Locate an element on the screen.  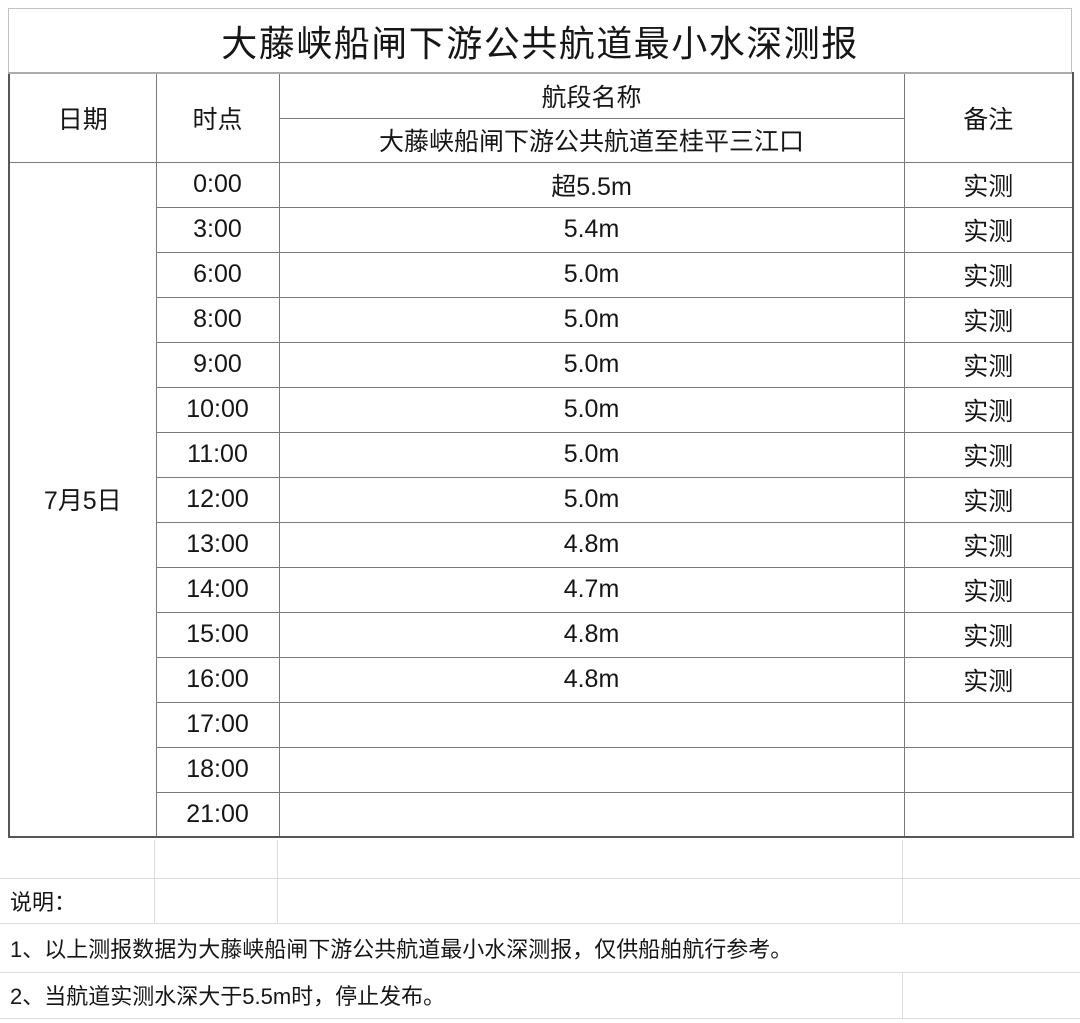
report-title: 大藤峡船闸下游公共航道最小水深测报 is located at coordinates (540, 40).